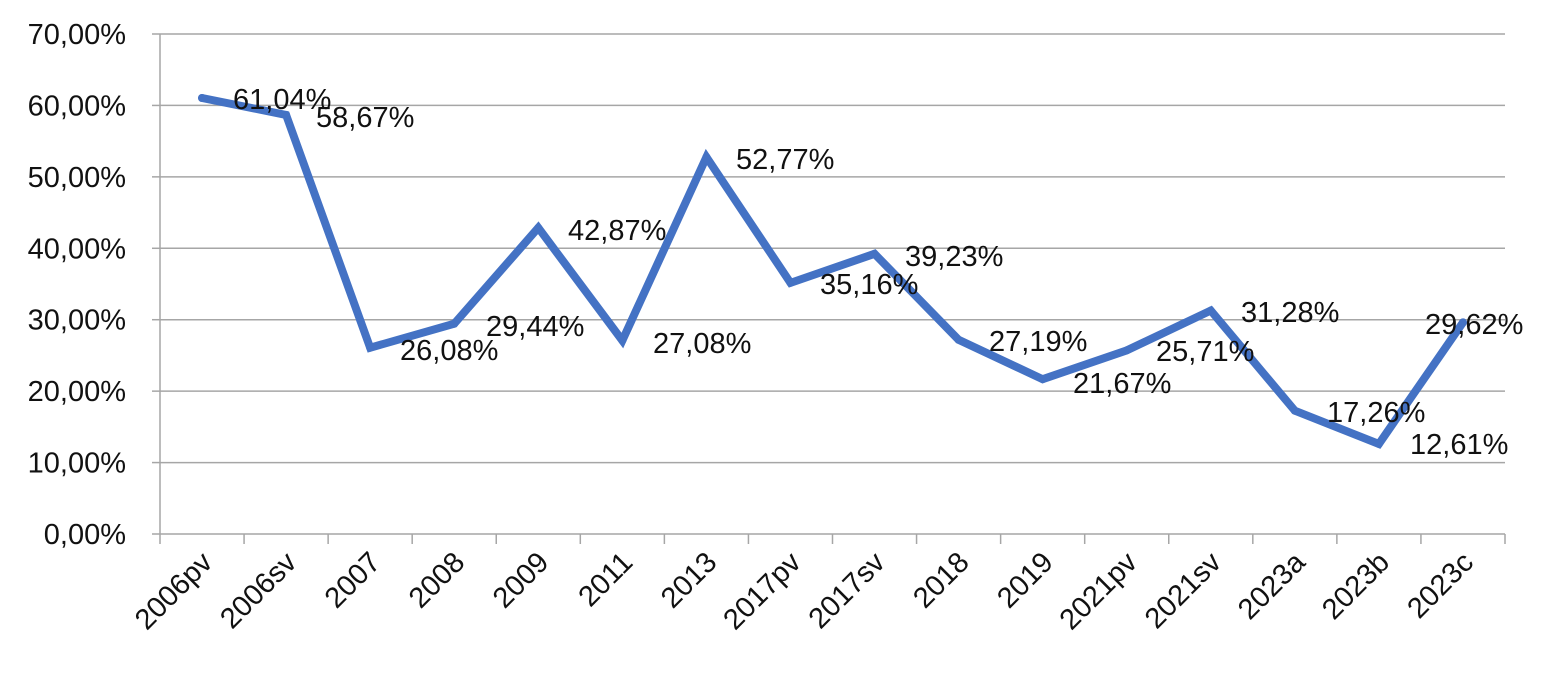 The width and height of the screenshot is (1545, 674). I want to click on x-tick-label: 2013, so click(689, 580).